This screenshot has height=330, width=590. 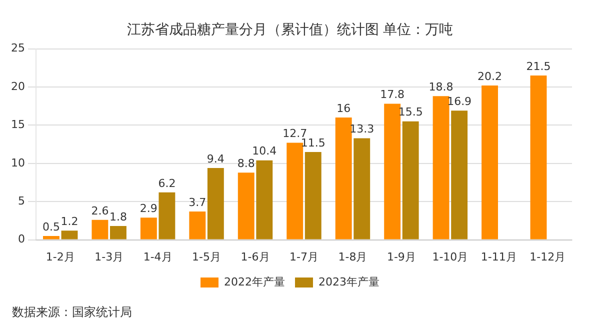 I want to click on y-tick-label: 25, so click(x=17, y=48).